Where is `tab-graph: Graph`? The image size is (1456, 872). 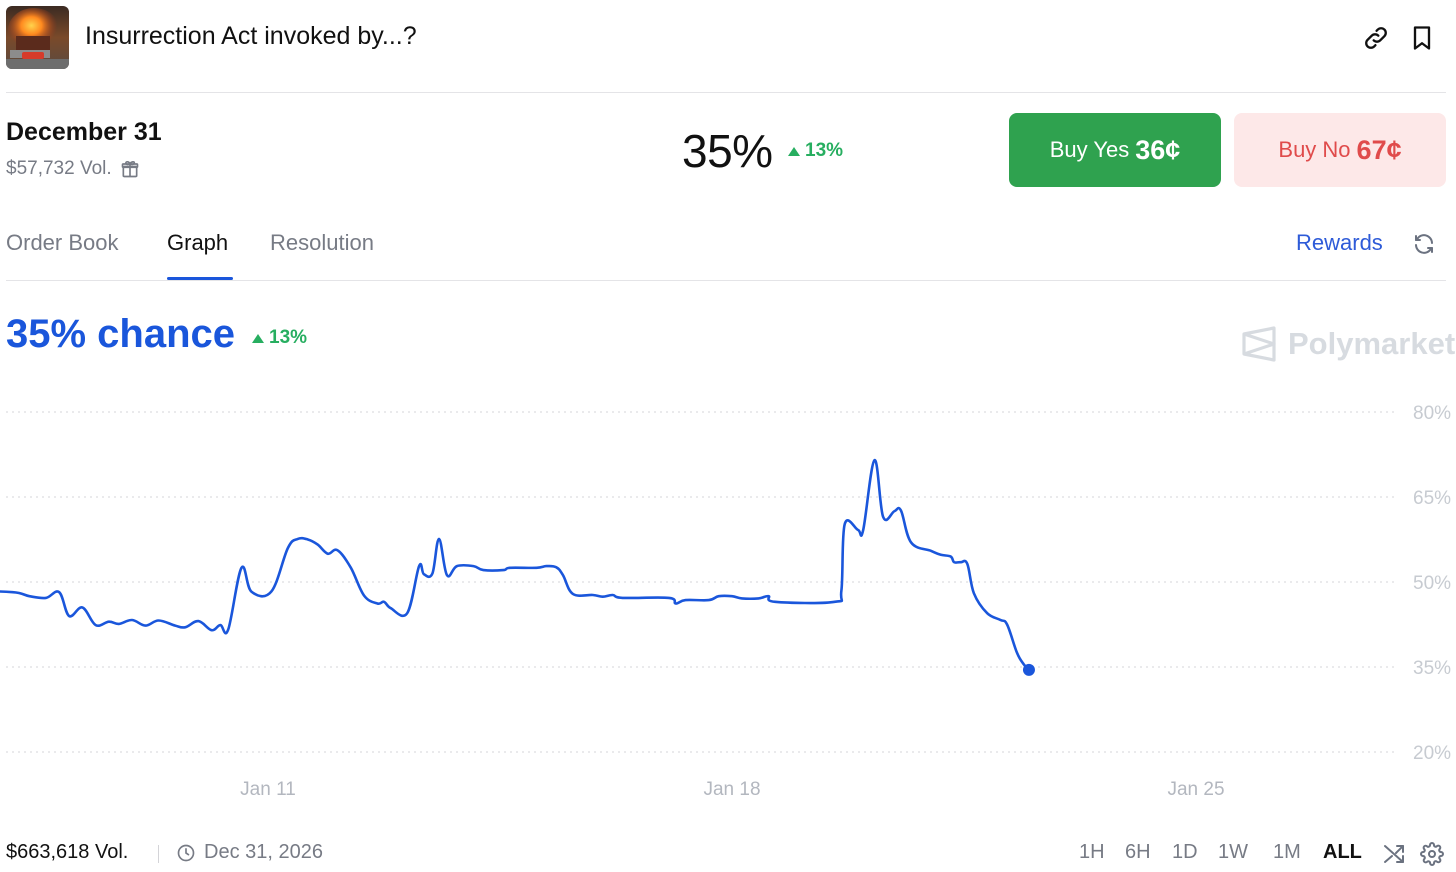
tab-graph: Graph is located at coordinates (198, 242).